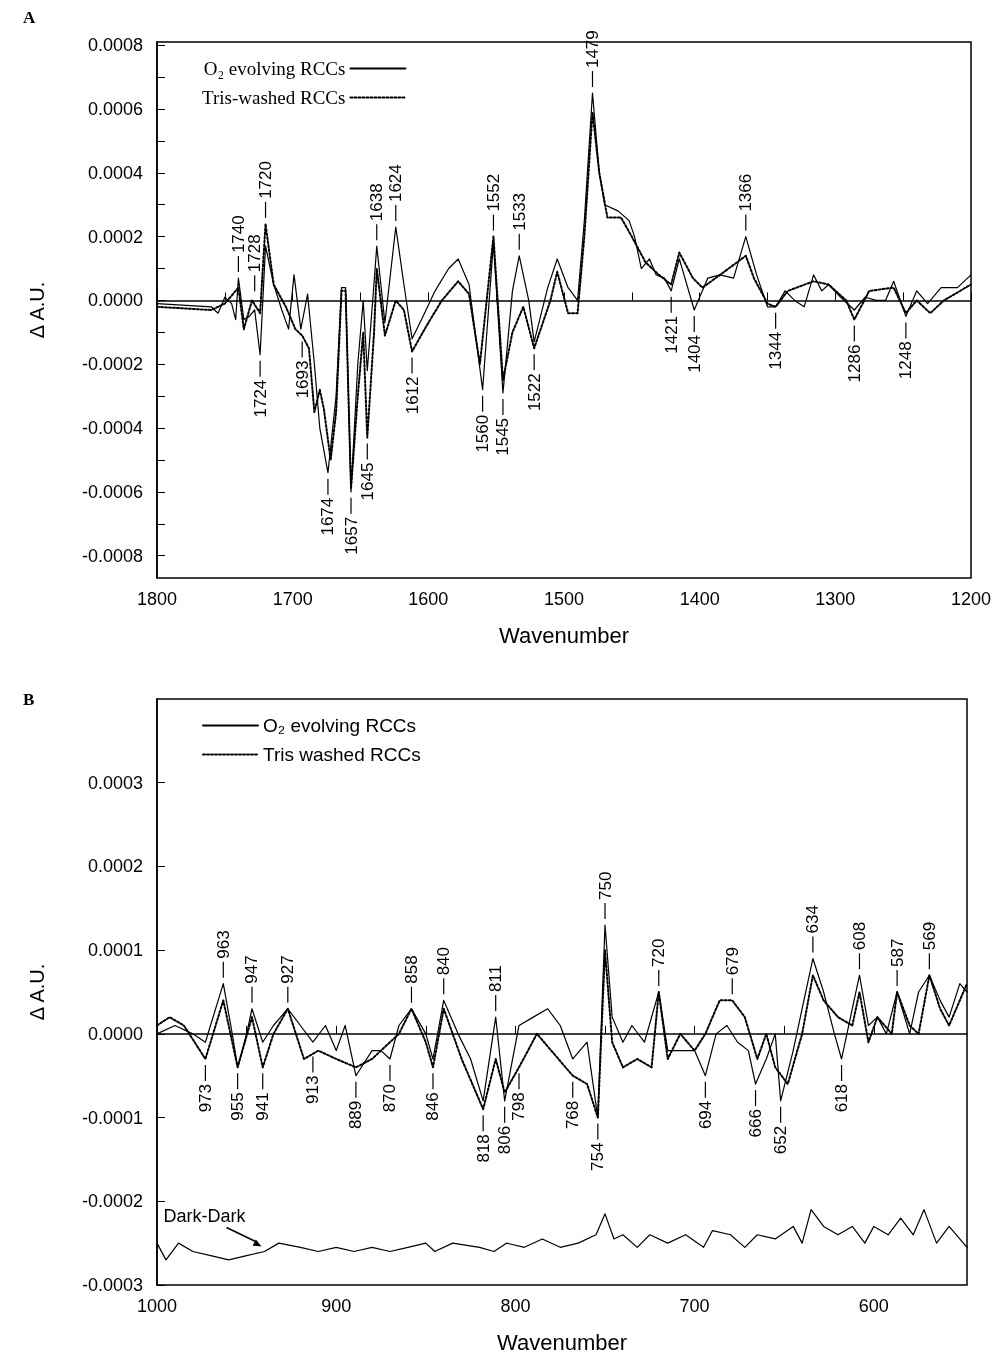 The image size is (1000, 1358). What do you see at coordinates (115, 172) in the screenshot?
I see `y-tick-label: 0.0004` at bounding box center [115, 172].